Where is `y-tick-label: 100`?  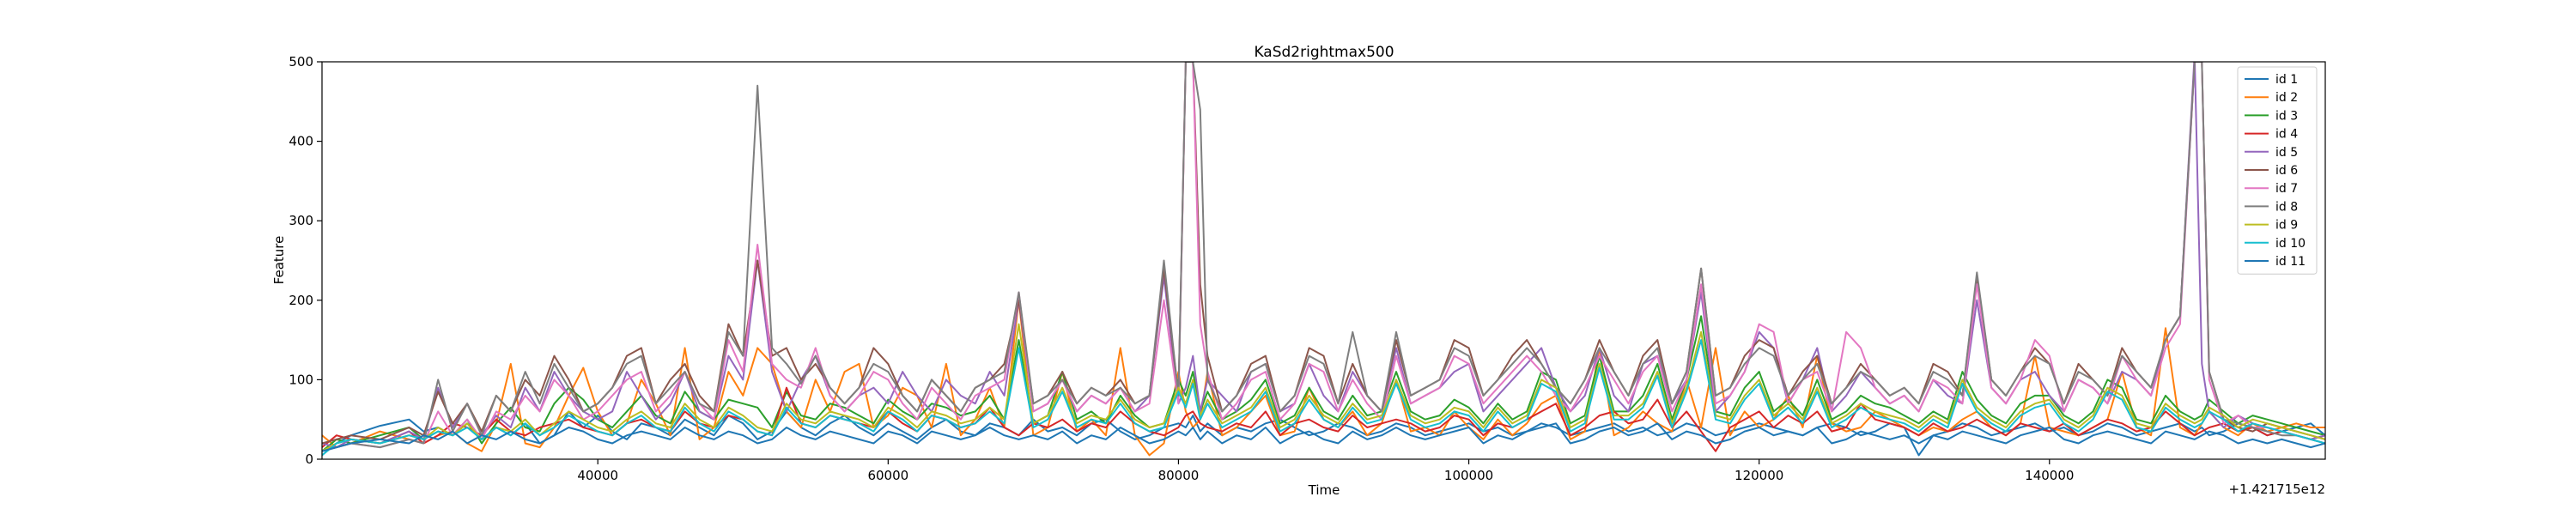 y-tick-label: 100 is located at coordinates (301, 379).